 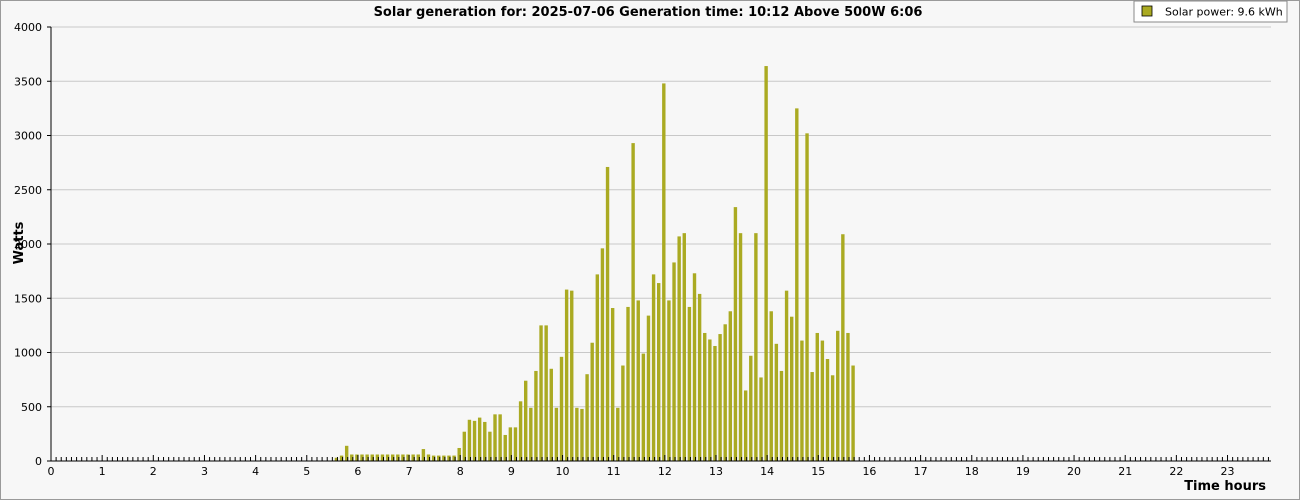 What do you see at coordinates (511, 471) in the screenshot?
I see `x-tick-label: 9` at bounding box center [511, 471].